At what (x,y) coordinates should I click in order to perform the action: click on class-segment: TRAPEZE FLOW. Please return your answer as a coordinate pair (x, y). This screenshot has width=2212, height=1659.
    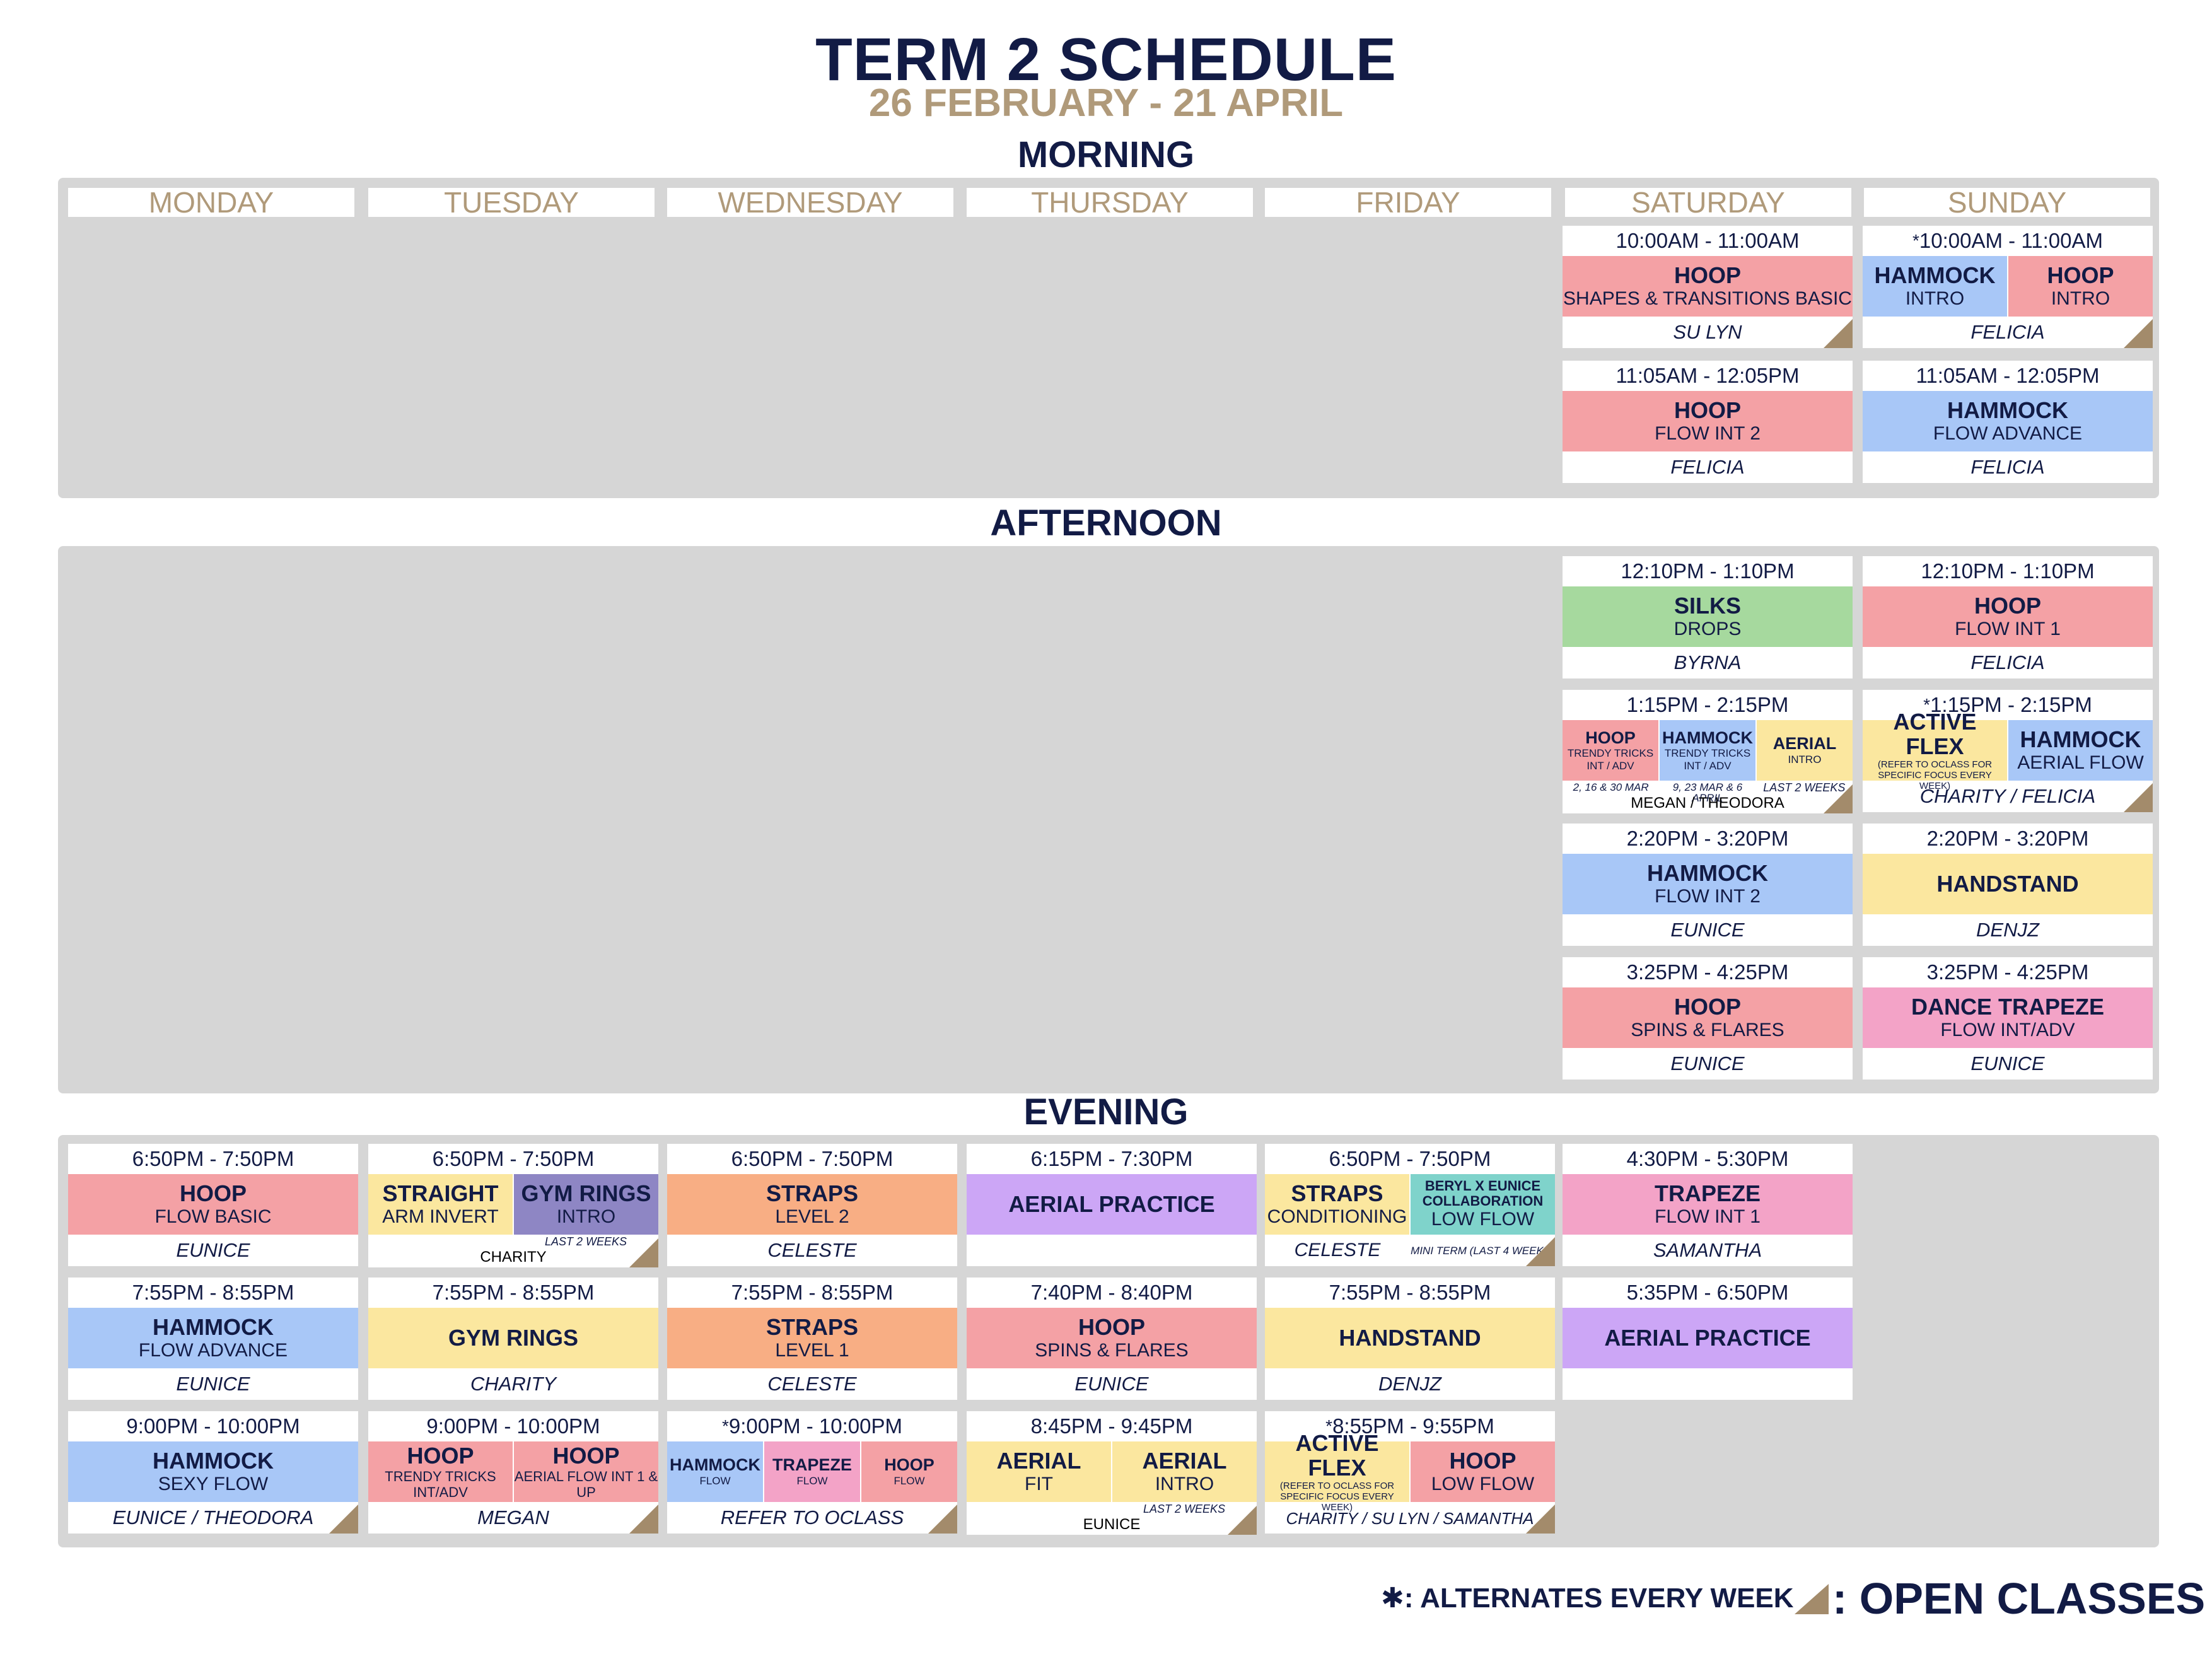
    Looking at the image, I should click on (811, 1471).